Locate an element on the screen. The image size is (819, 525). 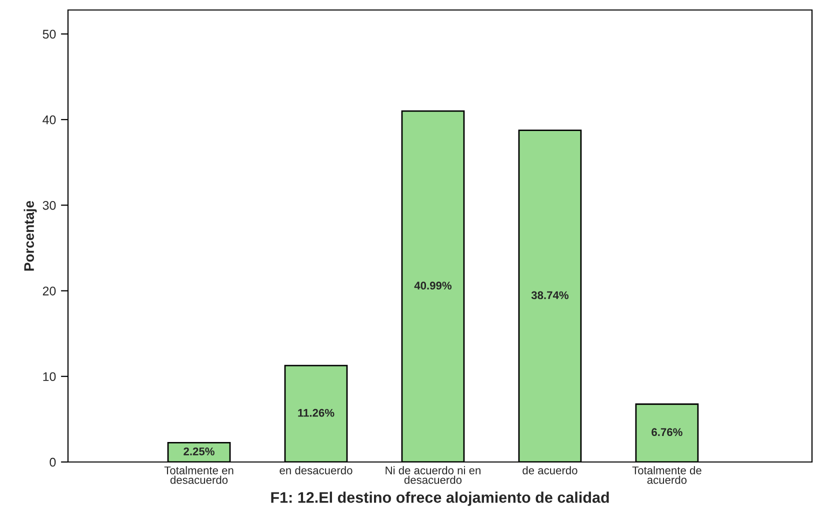
y-tick-label: 50 is located at coordinates (49, 34).